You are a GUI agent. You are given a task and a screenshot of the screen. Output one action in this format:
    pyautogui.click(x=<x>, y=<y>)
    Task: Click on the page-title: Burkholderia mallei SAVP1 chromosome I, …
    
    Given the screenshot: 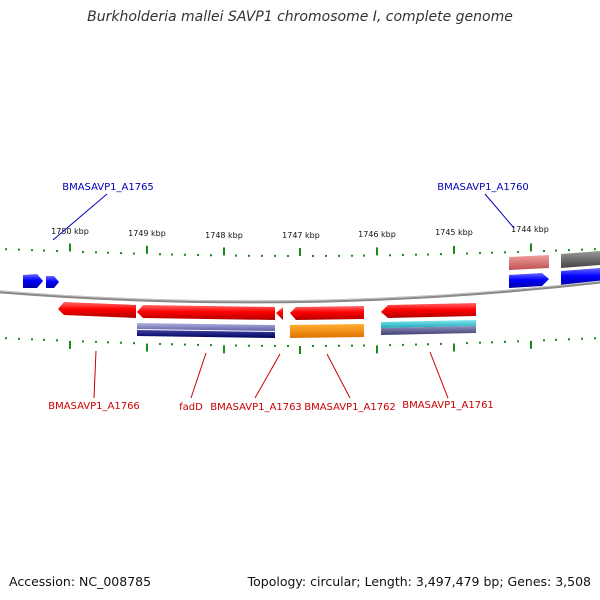 What is the action you would take?
    pyautogui.click(x=300, y=17)
    